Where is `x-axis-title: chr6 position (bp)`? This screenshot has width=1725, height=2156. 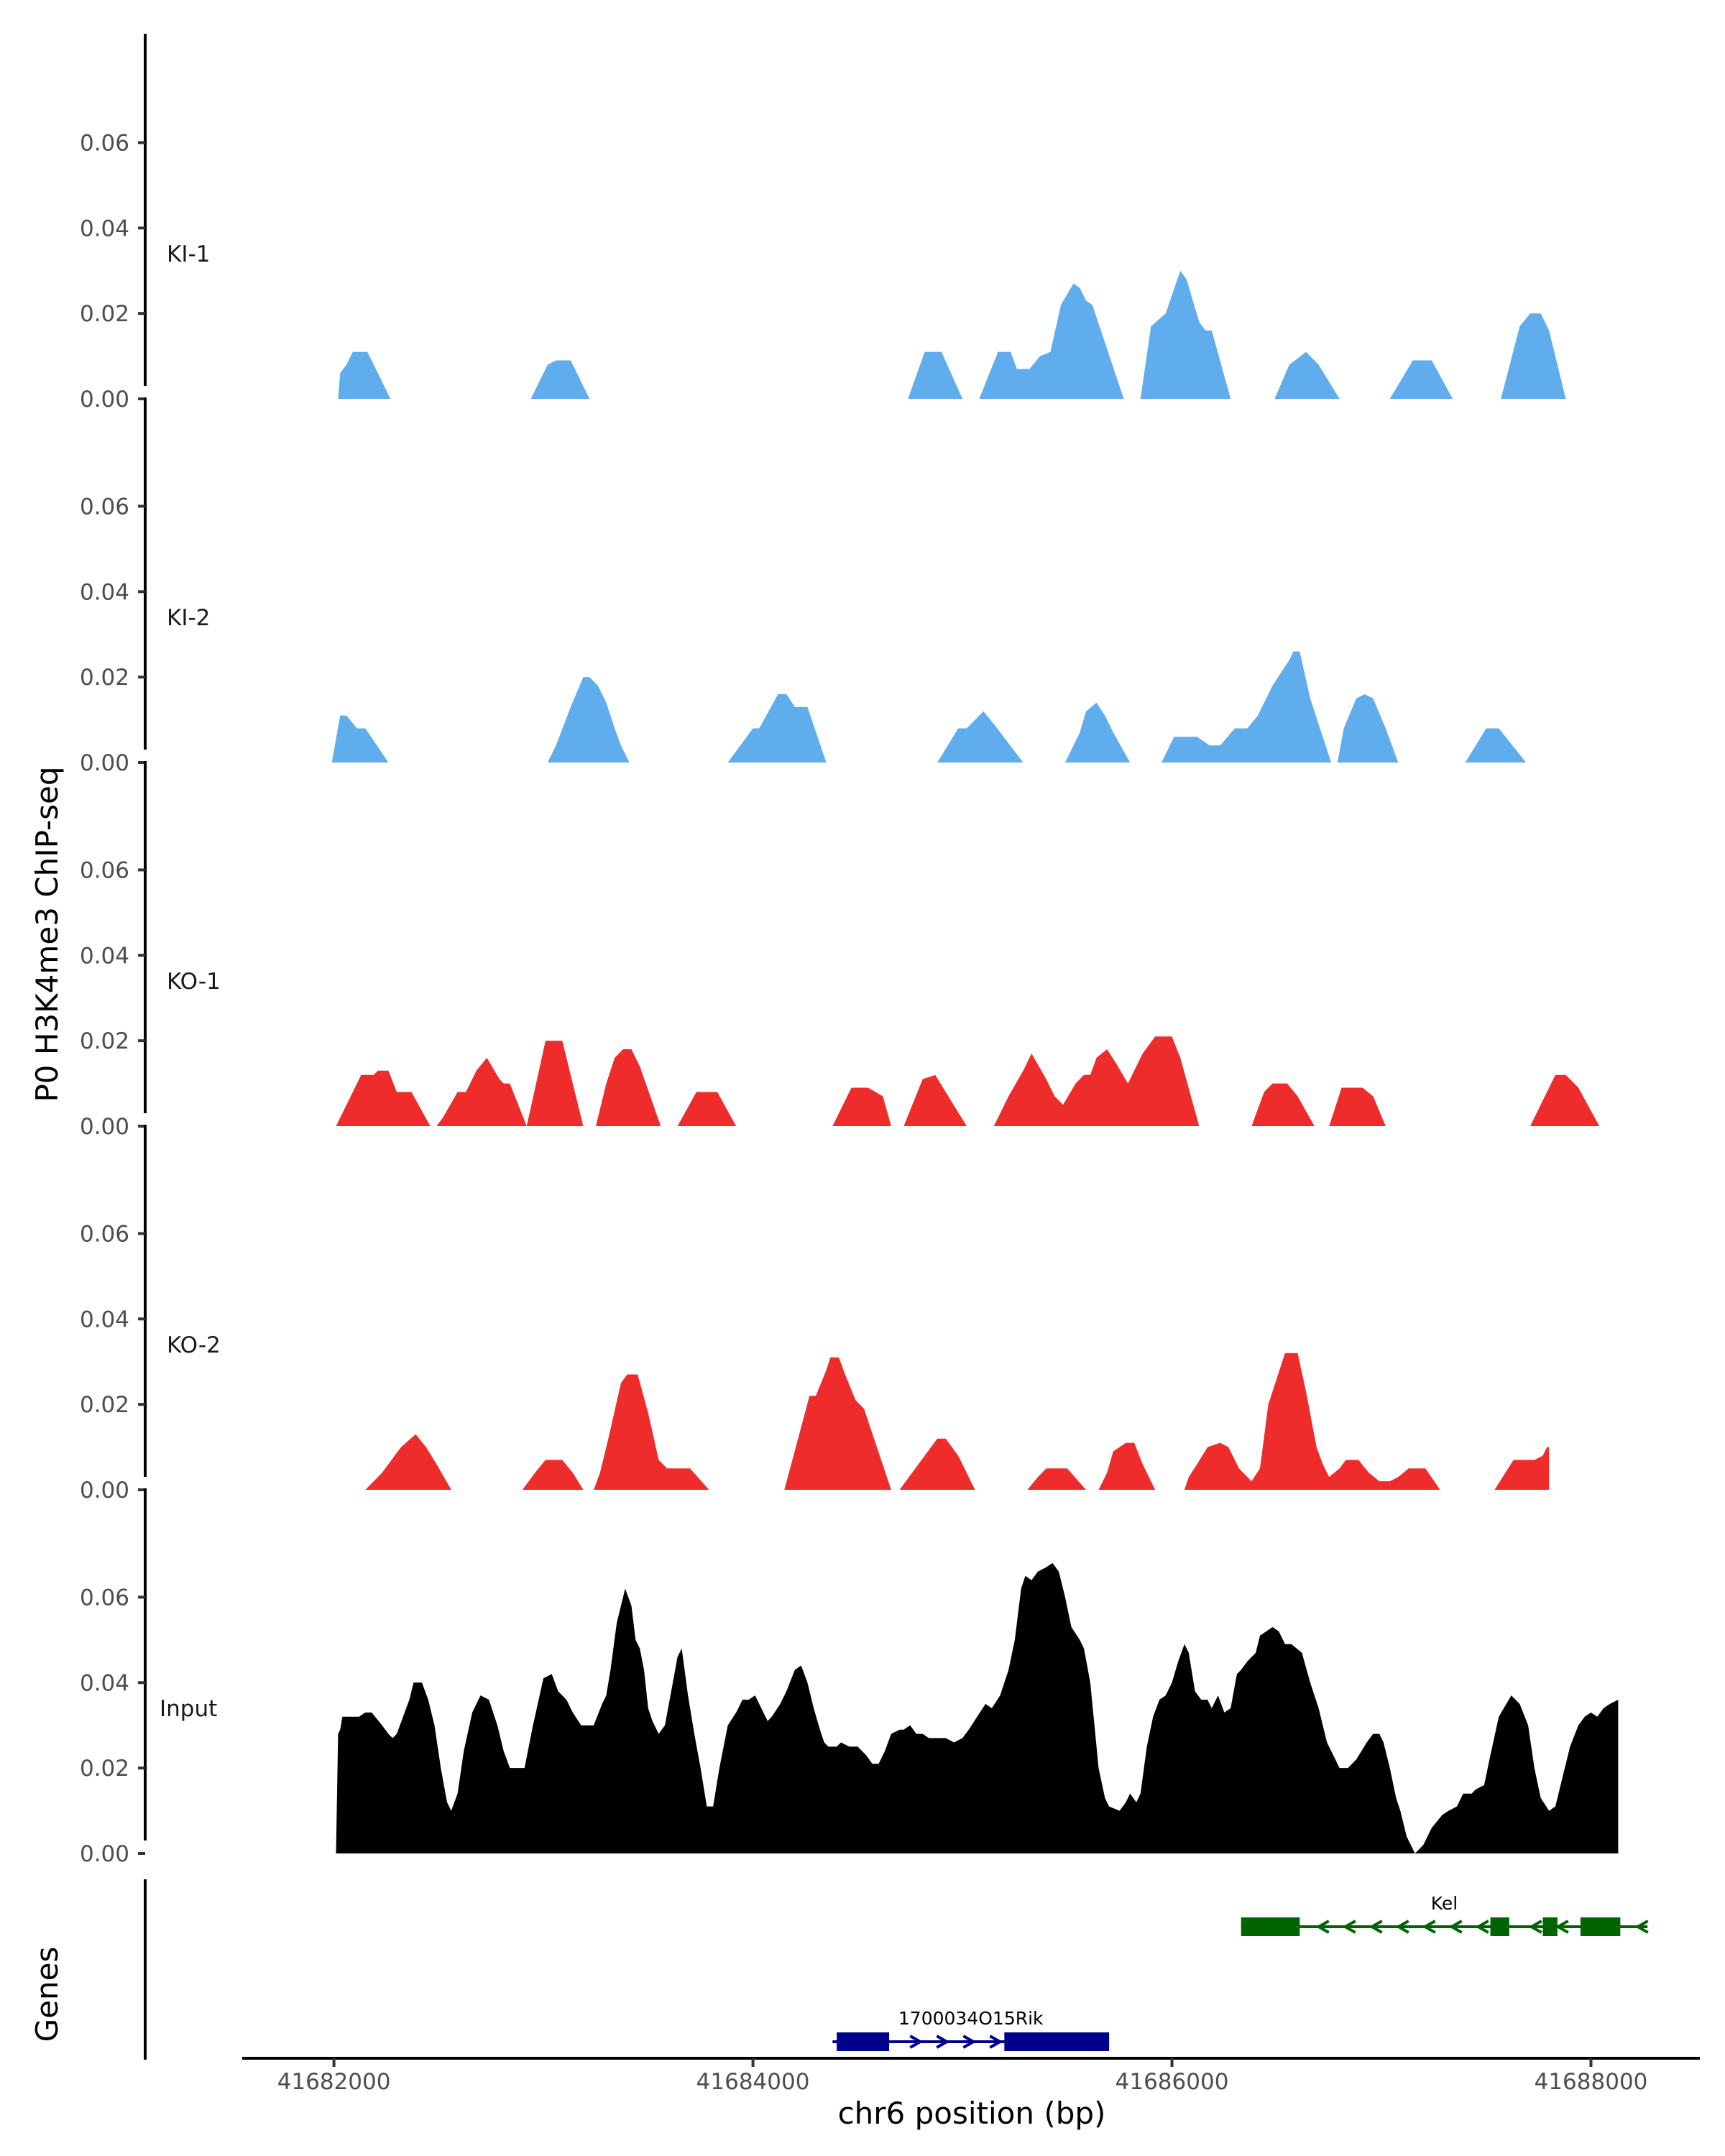 x-axis-title: chr6 position (bp) is located at coordinates (972, 2113).